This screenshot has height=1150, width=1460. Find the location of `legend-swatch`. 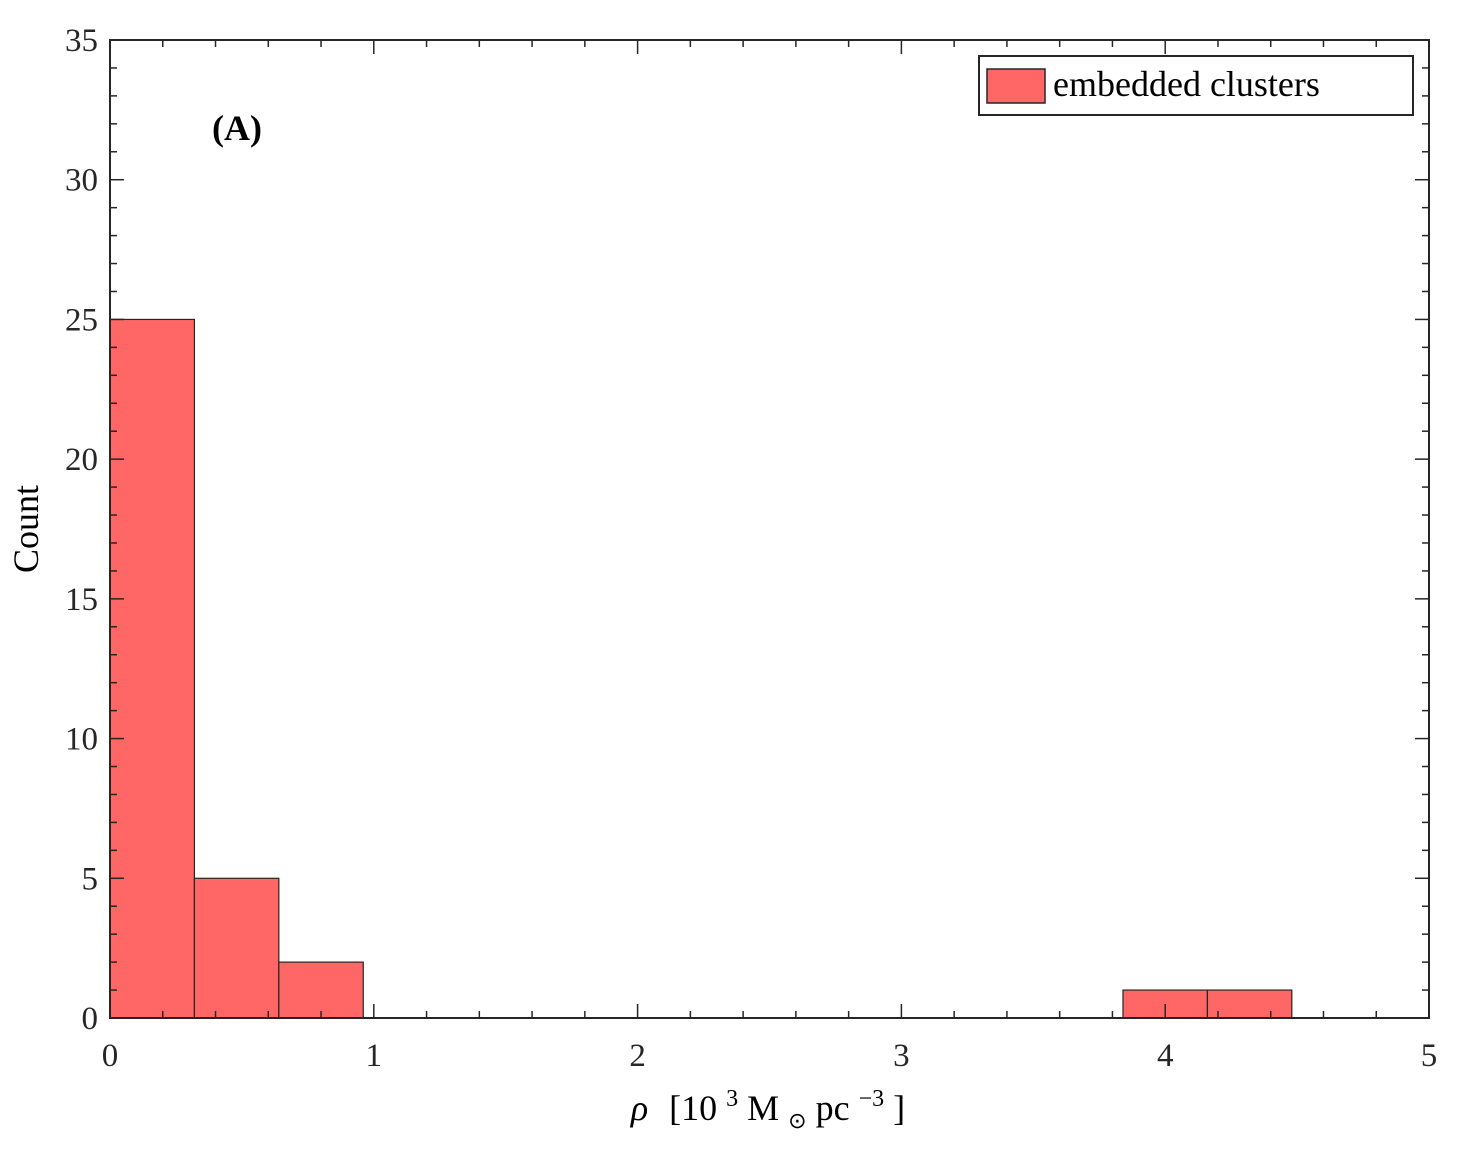

legend-swatch is located at coordinates (1016, 86).